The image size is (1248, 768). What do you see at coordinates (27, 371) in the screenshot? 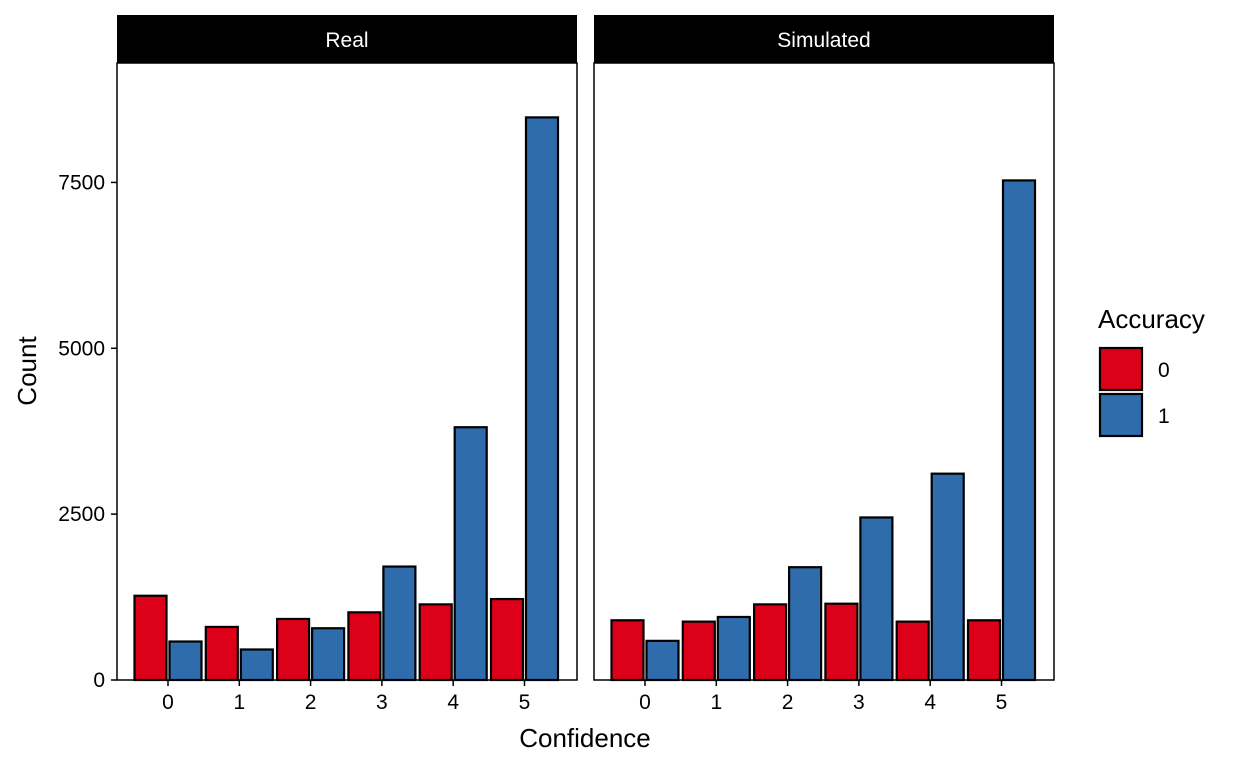
I see `y-axis-title: Count` at bounding box center [27, 371].